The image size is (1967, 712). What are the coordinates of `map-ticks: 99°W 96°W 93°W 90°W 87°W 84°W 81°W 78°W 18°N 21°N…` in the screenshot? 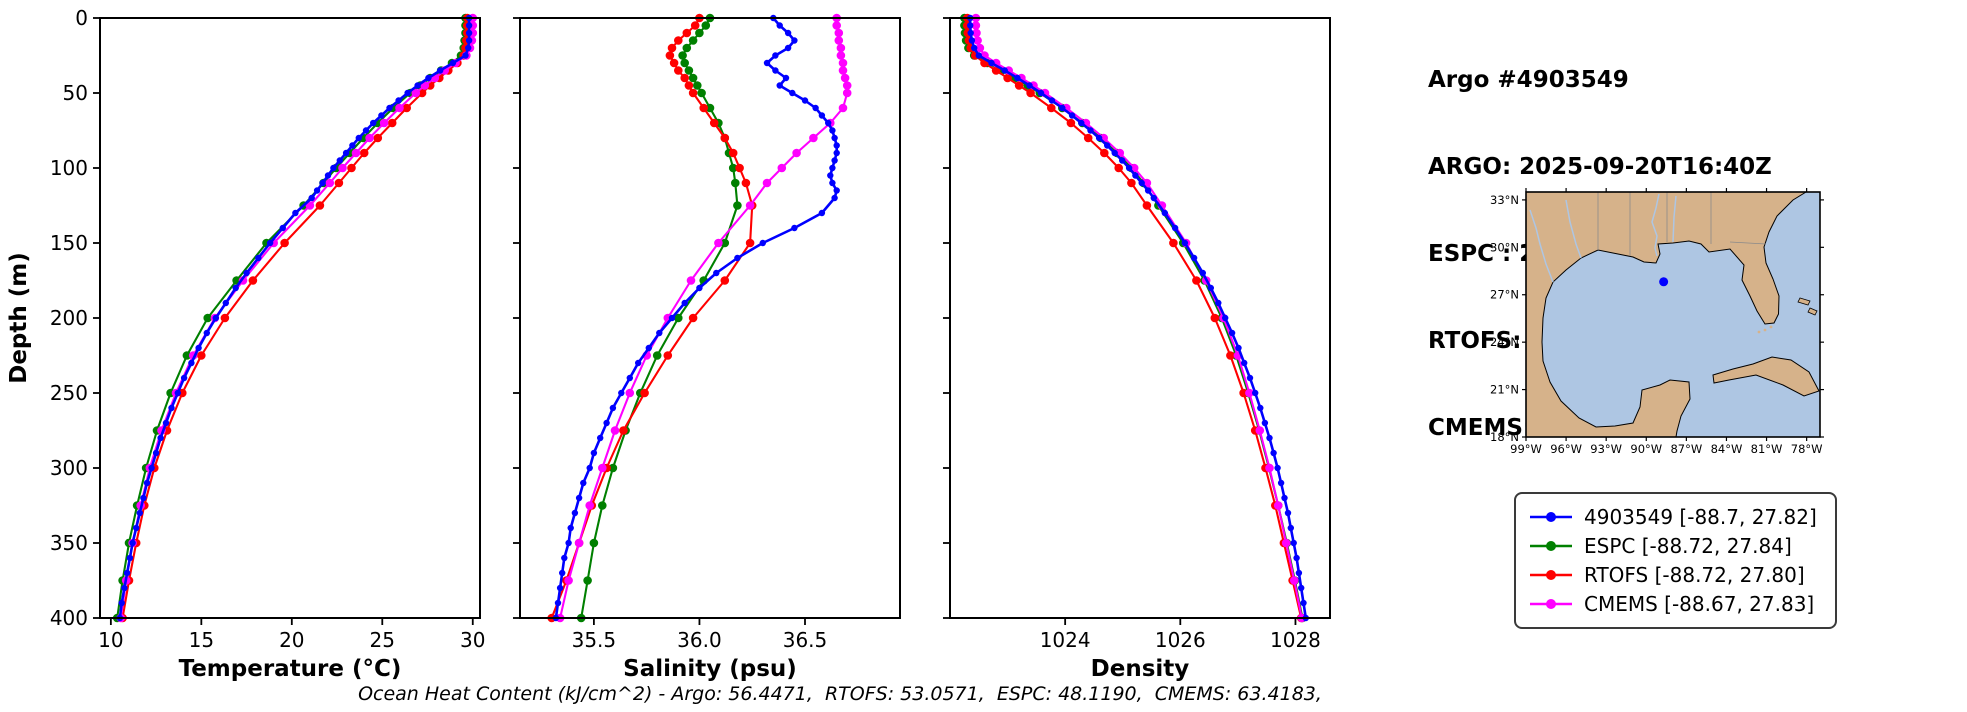 It's located at (1657, 322).